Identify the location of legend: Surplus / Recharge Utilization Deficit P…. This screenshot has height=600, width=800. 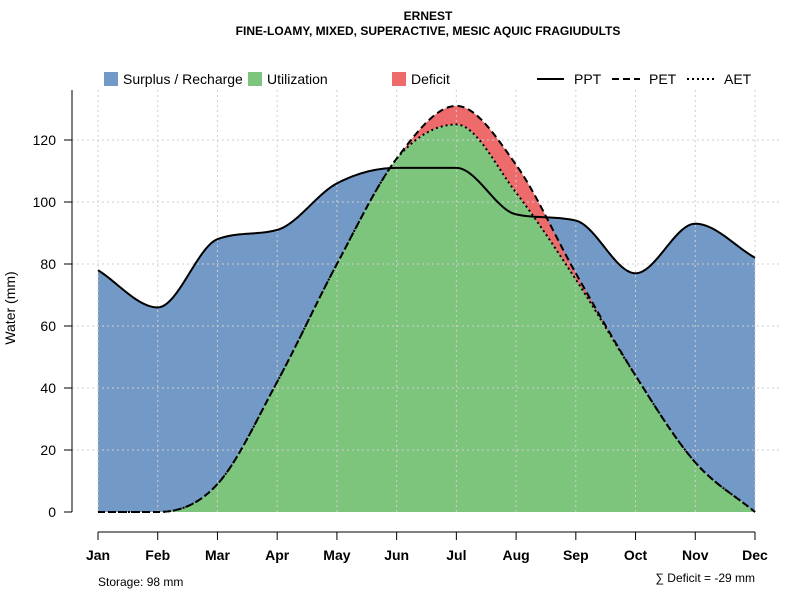
(428, 79).